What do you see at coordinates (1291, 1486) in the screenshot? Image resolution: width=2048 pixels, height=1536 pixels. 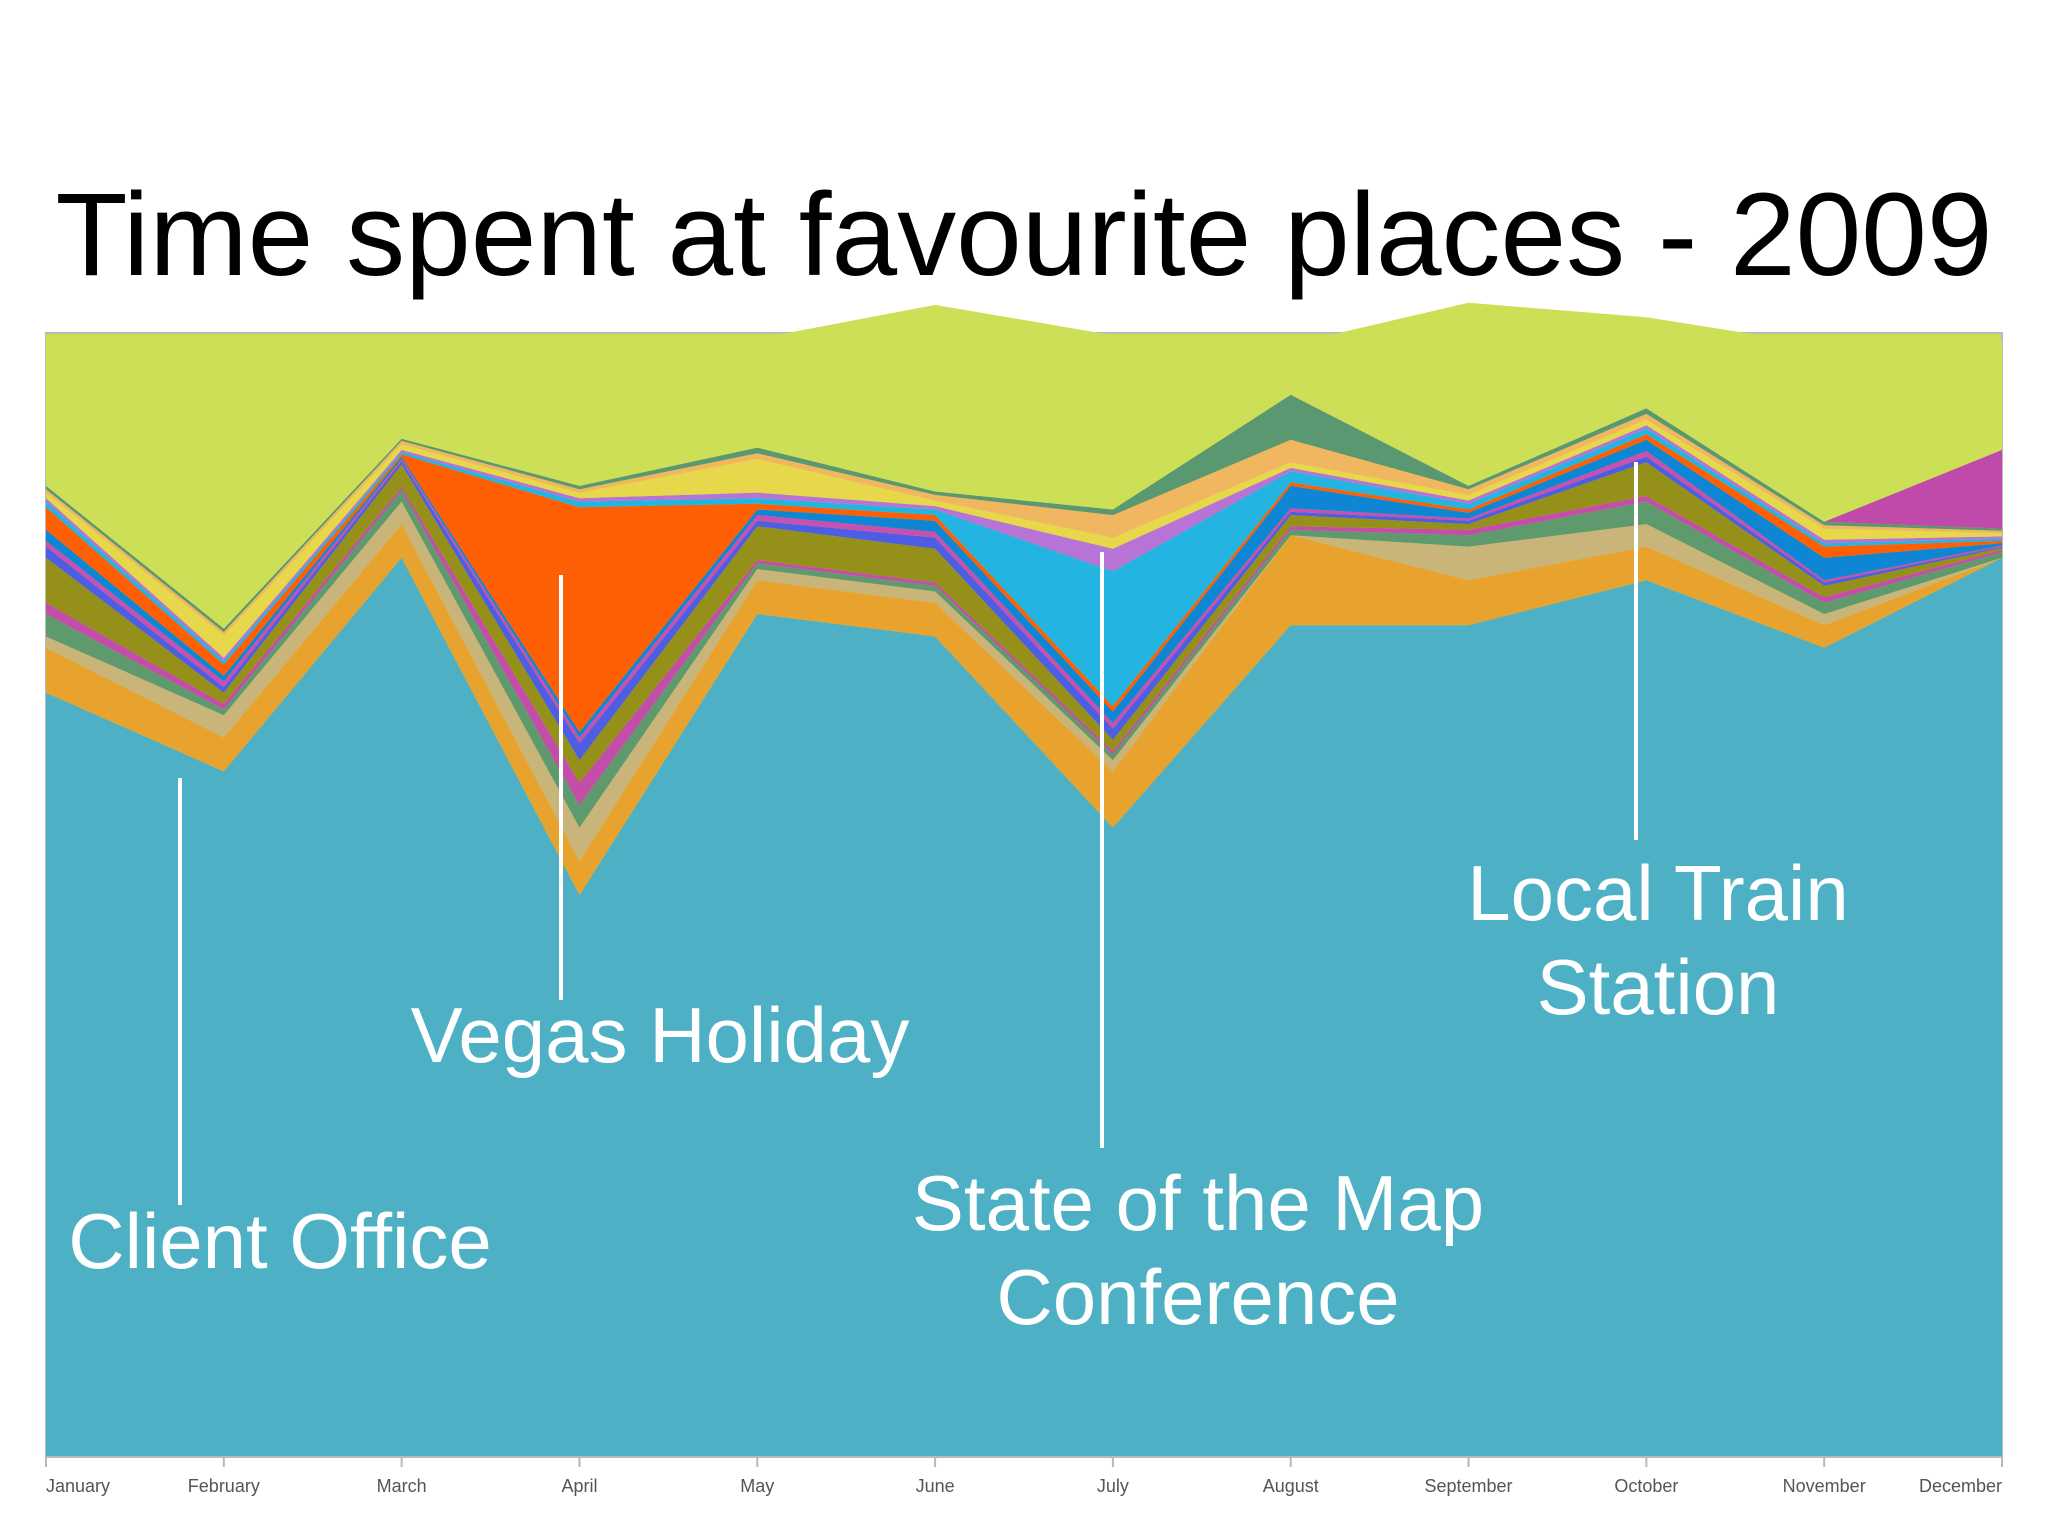 I see `x-tick-label: August` at bounding box center [1291, 1486].